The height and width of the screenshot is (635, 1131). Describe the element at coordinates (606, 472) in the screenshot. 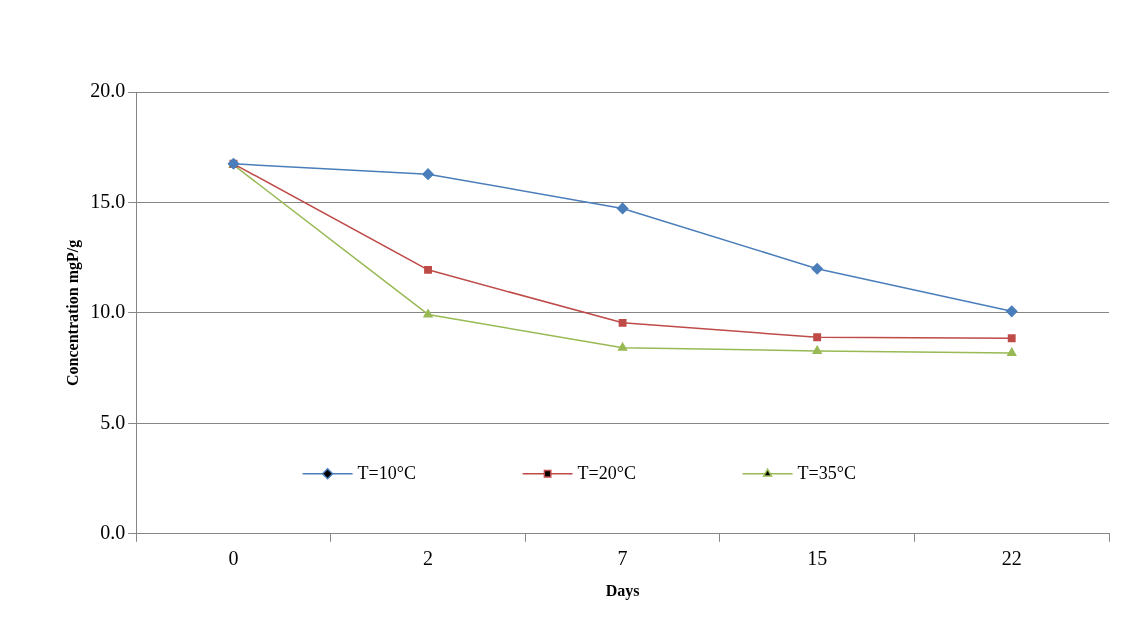

I see `legend-label: T=20°C` at that location.